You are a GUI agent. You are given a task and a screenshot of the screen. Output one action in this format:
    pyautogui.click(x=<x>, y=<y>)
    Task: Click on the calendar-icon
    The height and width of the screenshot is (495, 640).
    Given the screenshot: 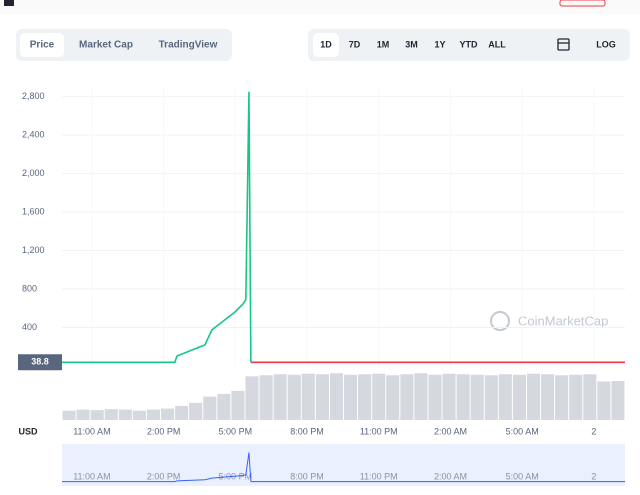 What is the action you would take?
    pyautogui.click(x=563, y=44)
    